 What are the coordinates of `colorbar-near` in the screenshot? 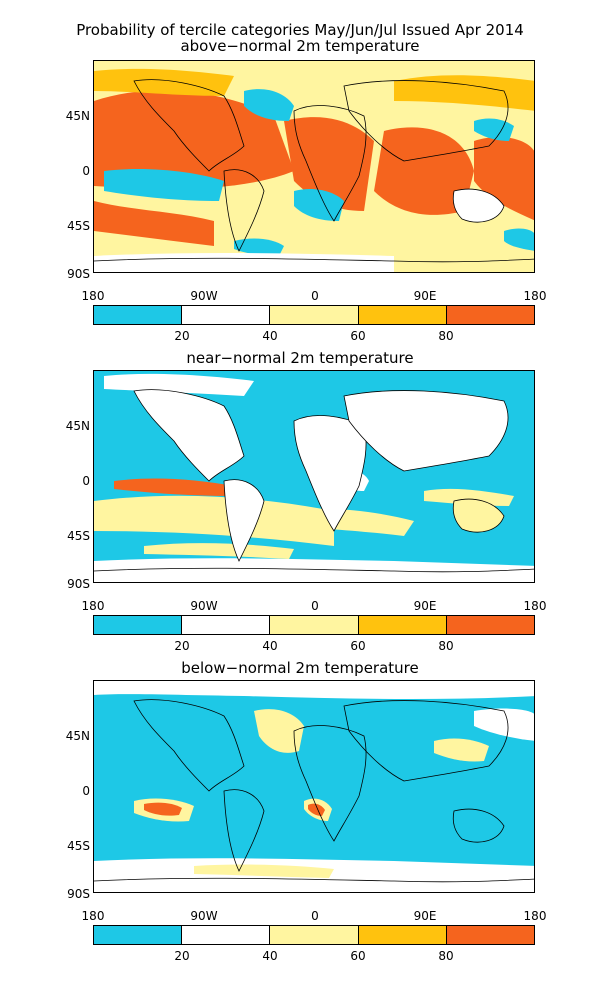 It's located at (314, 625).